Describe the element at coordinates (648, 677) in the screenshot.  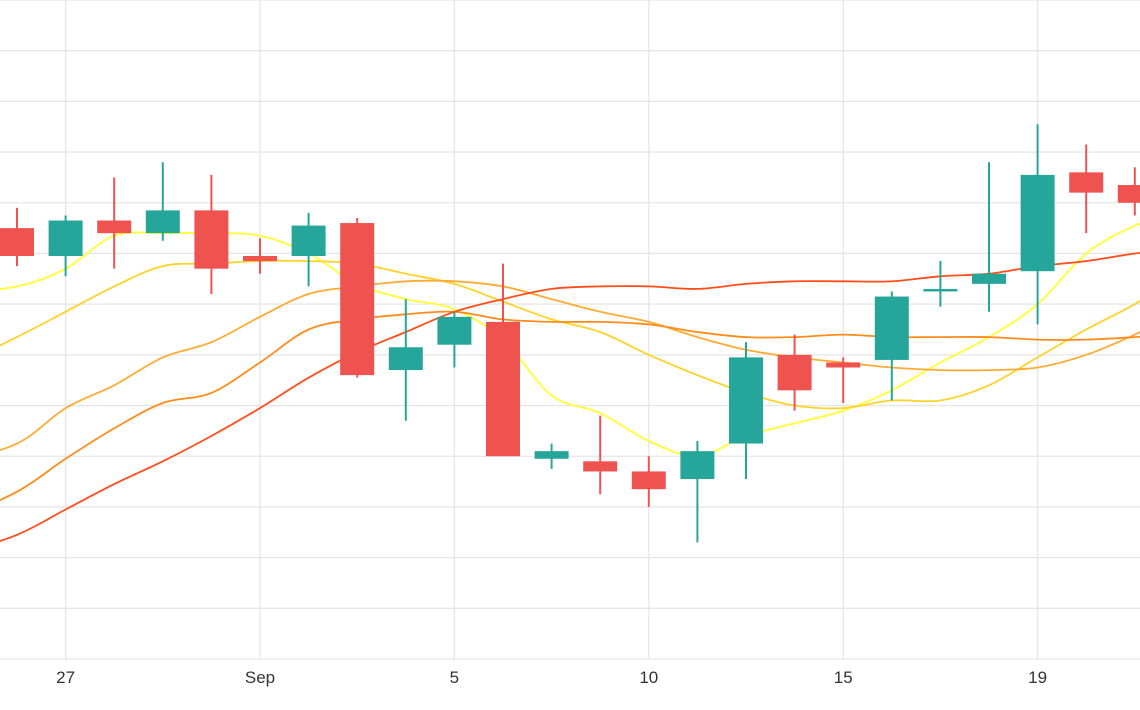
I see `x-tick-label: 10` at that location.